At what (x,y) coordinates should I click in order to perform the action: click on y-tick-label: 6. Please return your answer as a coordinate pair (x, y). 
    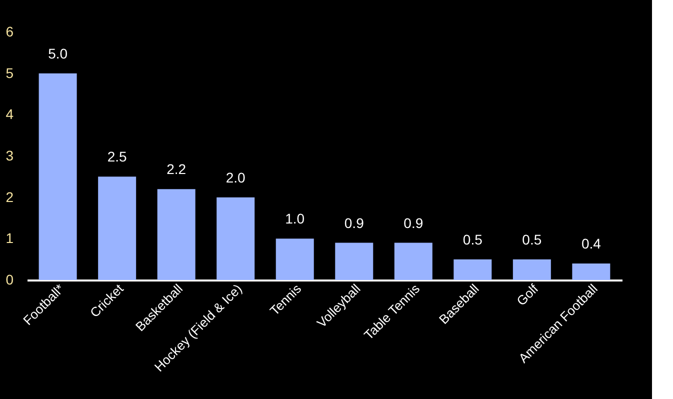
    Looking at the image, I should click on (10, 32).